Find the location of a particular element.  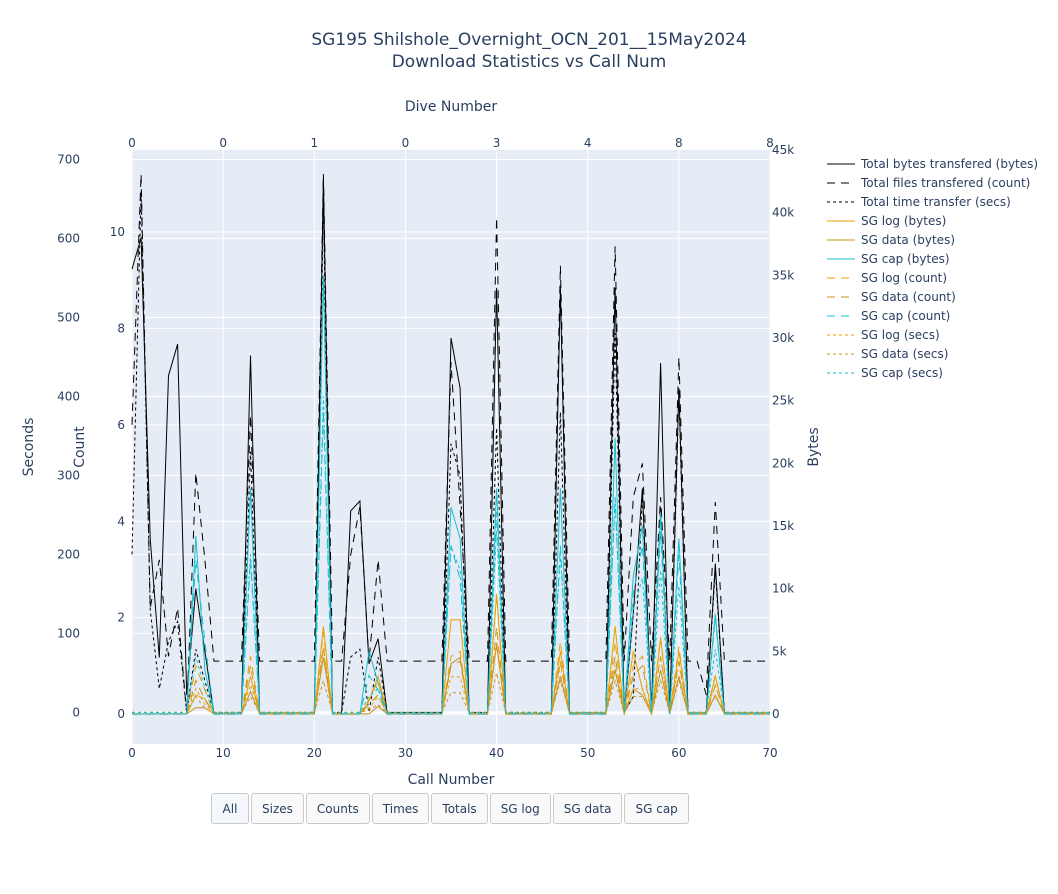

legend-item-label: SG data (bytes) is located at coordinates (908, 240).